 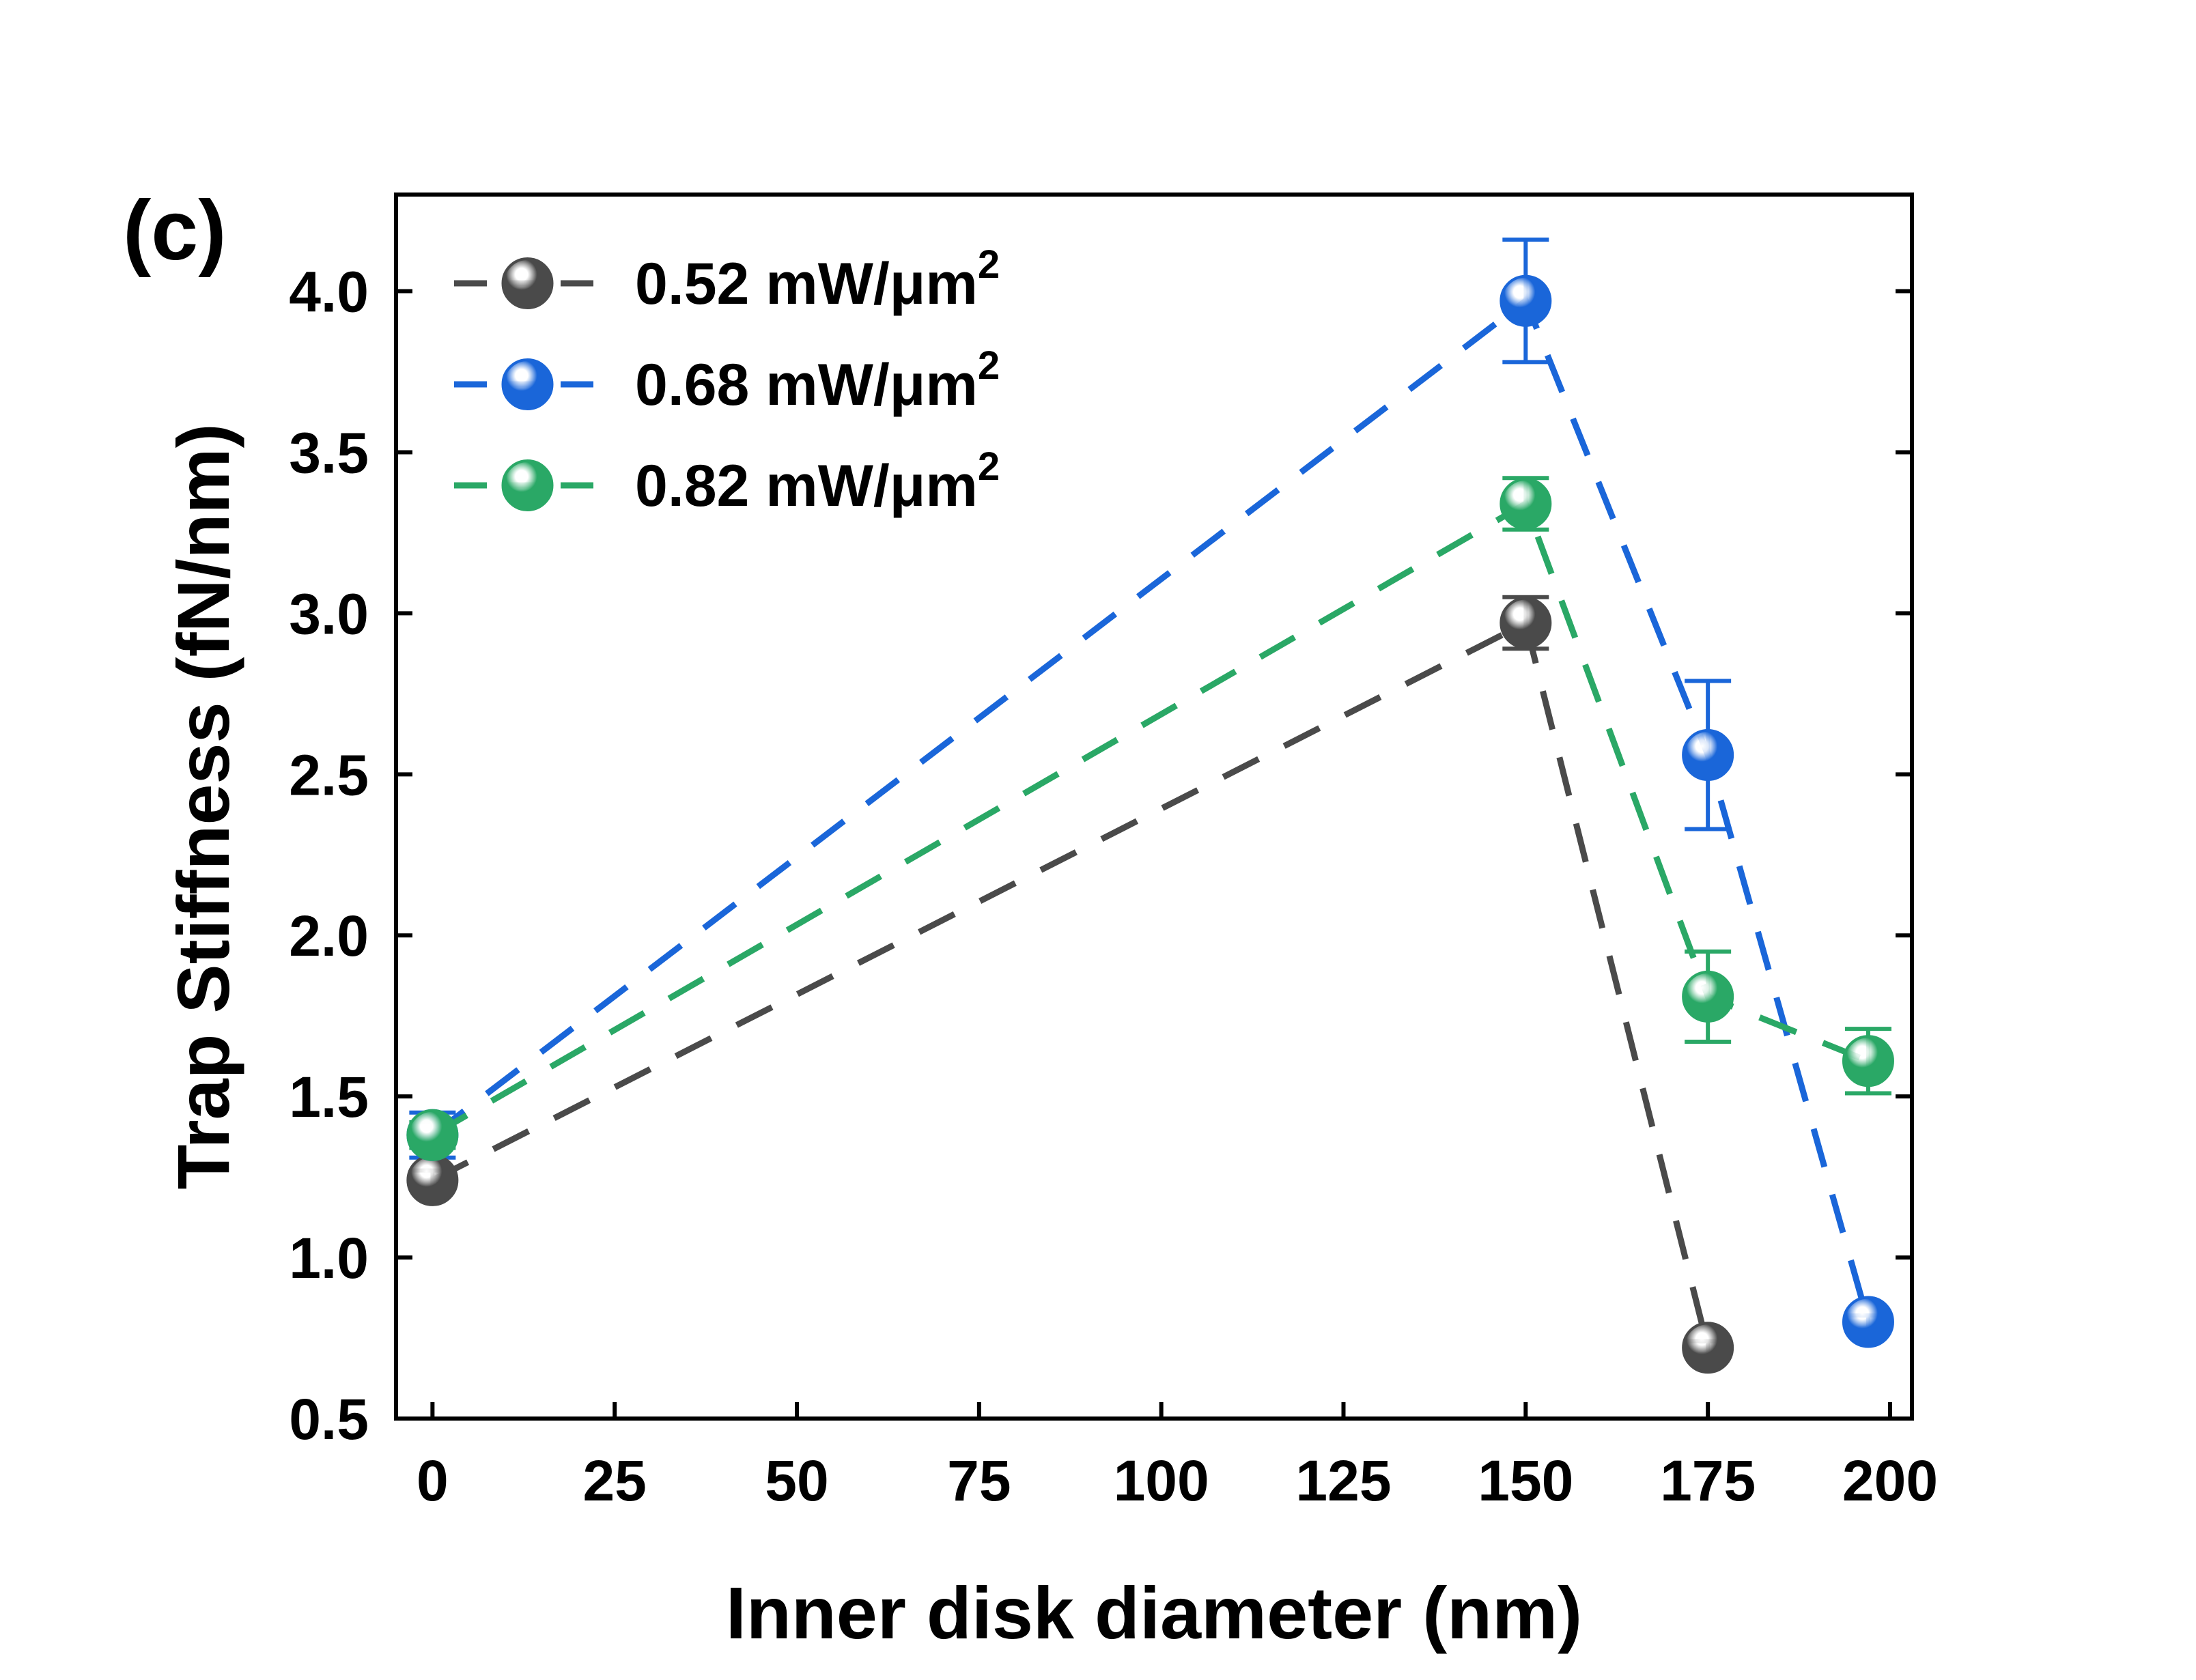 I want to click on legend-label: 0.52 mW/μm2, so click(x=817, y=279).